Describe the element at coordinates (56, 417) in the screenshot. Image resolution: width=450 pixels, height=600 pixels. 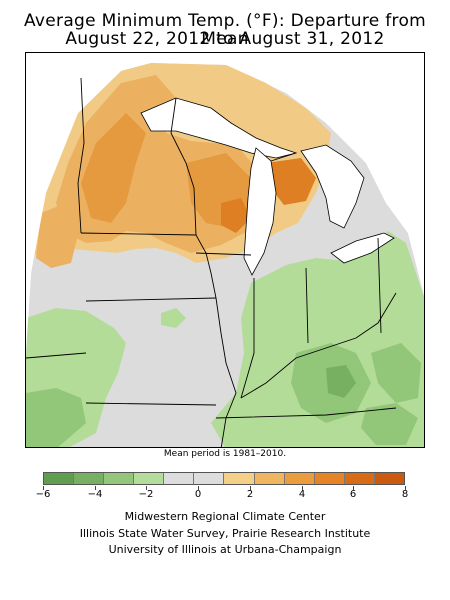
I see `cool-anomaly-west-core` at that location.